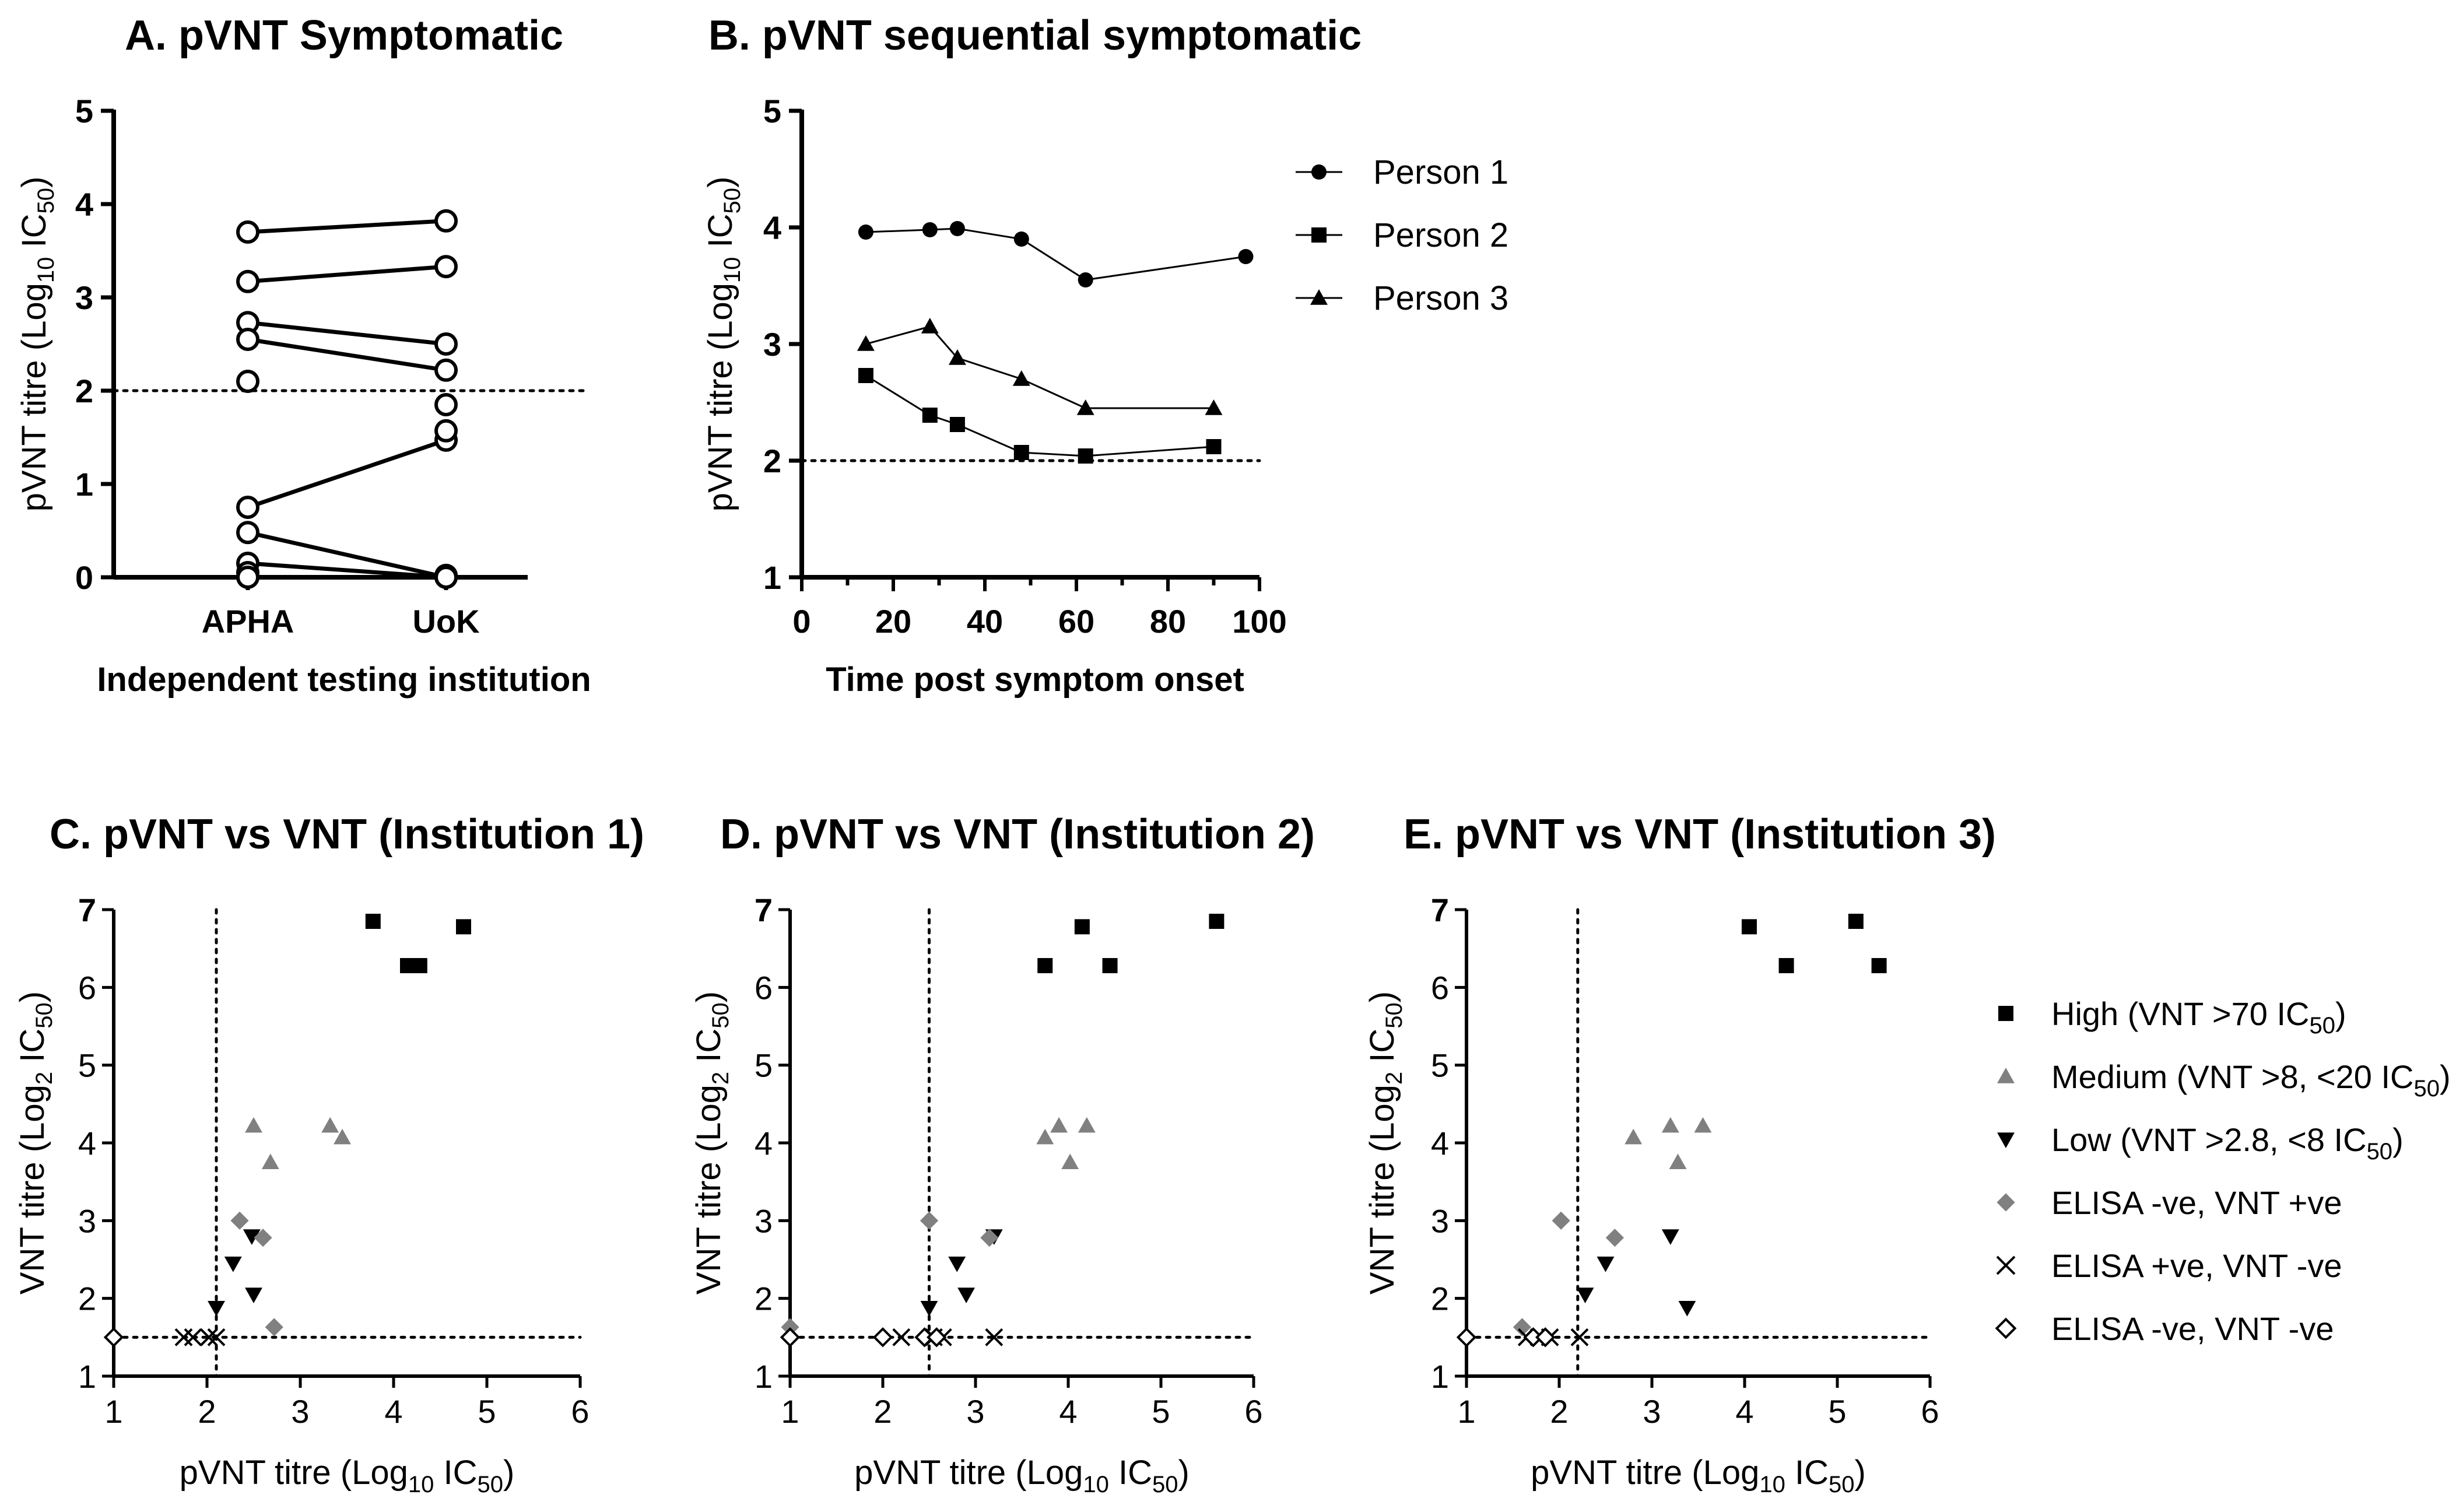  What do you see at coordinates (1319, 235) in the screenshot?
I see `legend-b-marker` at bounding box center [1319, 235].